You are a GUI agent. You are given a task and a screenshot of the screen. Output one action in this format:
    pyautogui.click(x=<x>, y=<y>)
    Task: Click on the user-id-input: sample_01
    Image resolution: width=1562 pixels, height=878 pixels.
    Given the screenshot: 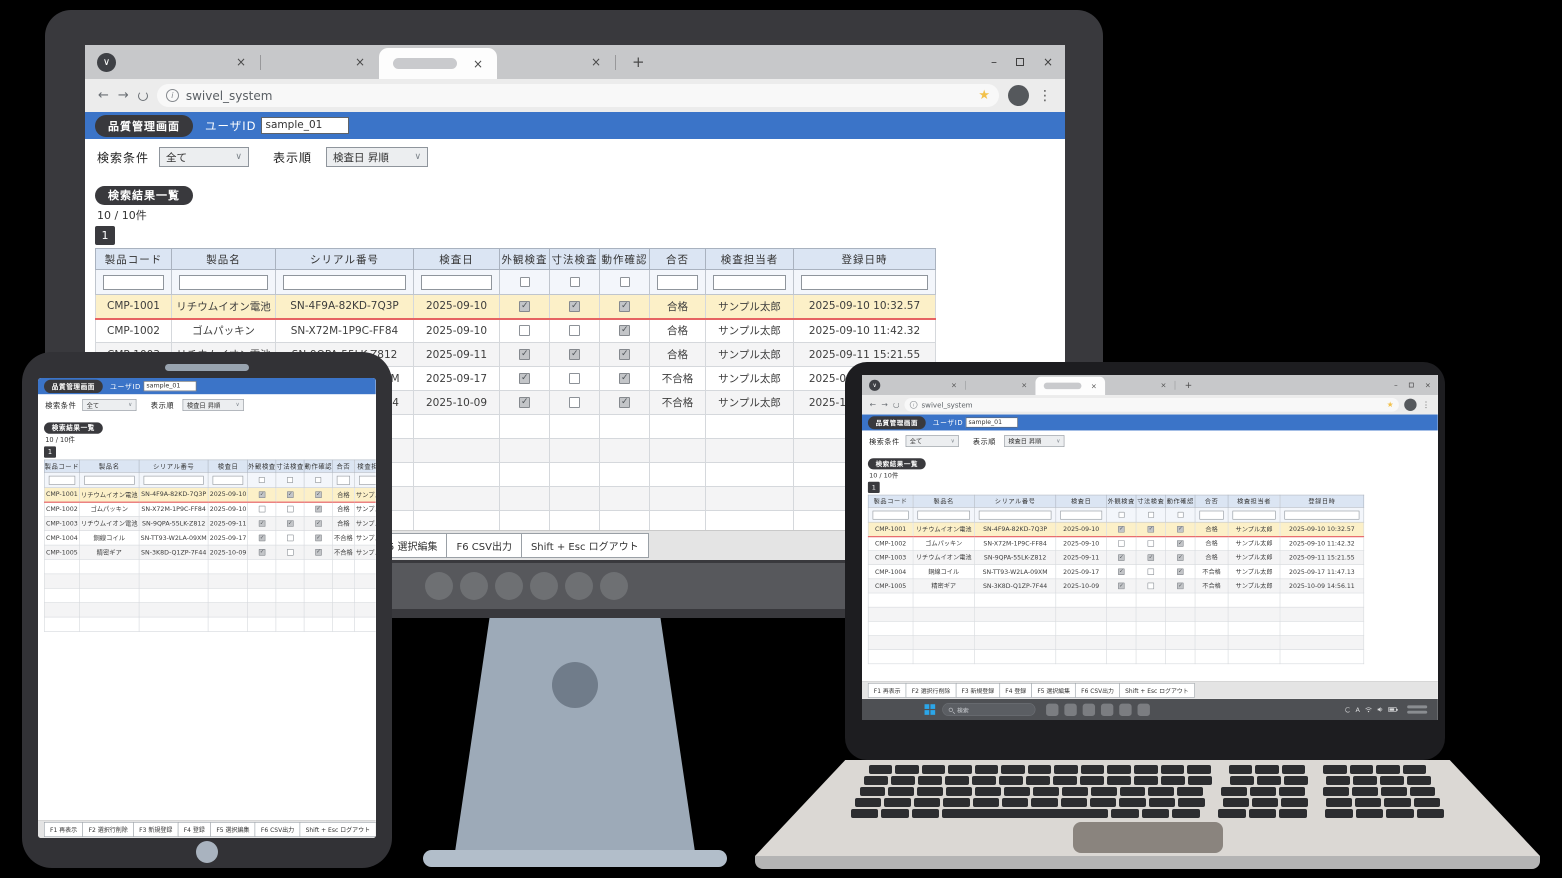 What is the action you would take?
    pyautogui.click(x=170, y=386)
    